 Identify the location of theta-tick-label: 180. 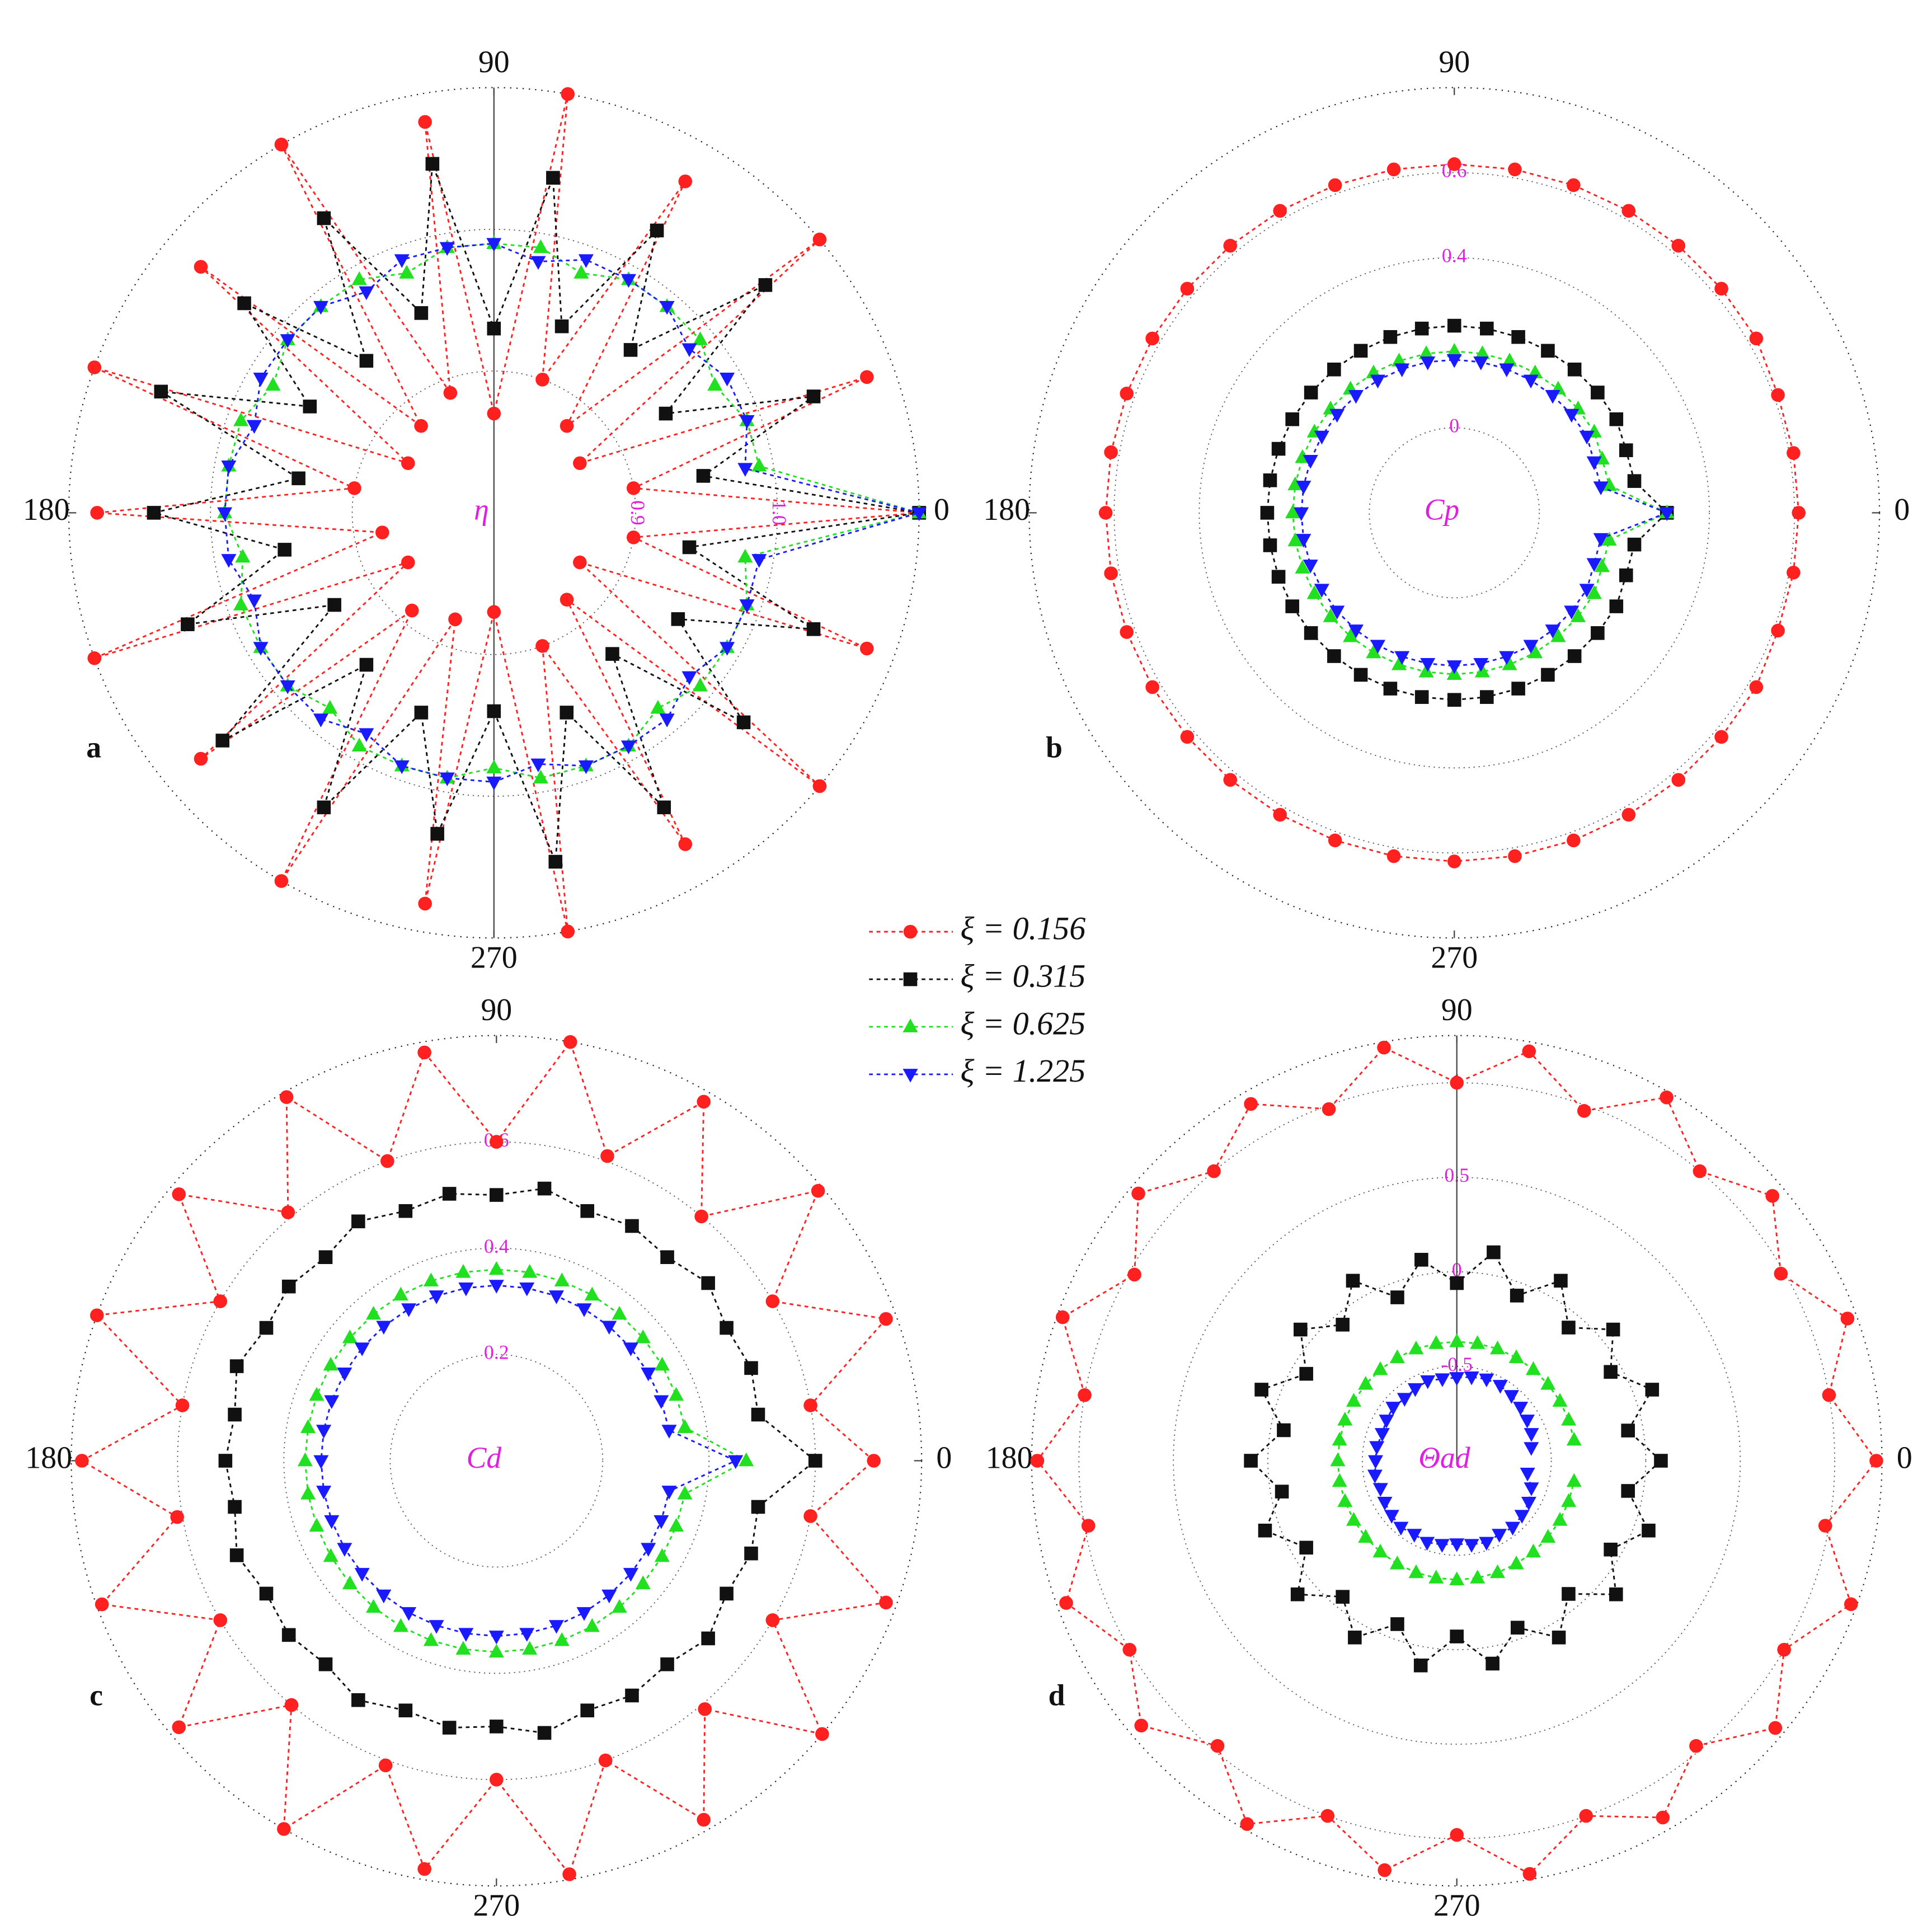
(1009, 1457).